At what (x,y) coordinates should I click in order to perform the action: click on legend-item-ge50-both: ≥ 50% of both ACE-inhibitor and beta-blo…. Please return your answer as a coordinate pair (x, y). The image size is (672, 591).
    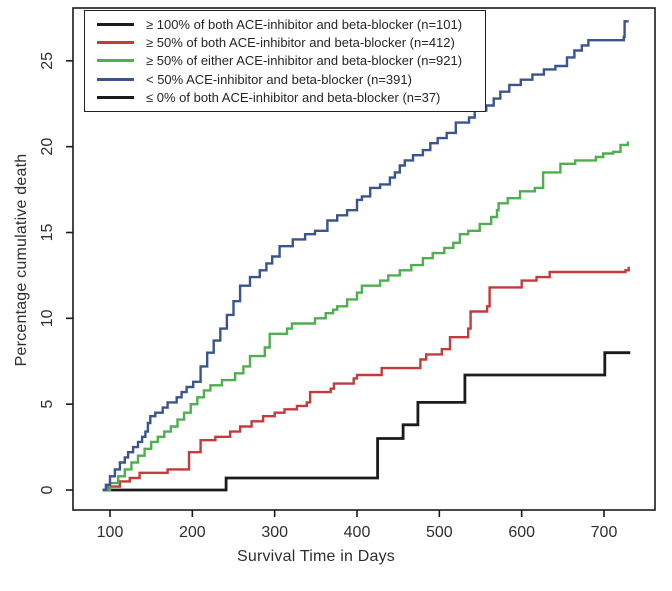
    Looking at the image, I should click on (291, 43).